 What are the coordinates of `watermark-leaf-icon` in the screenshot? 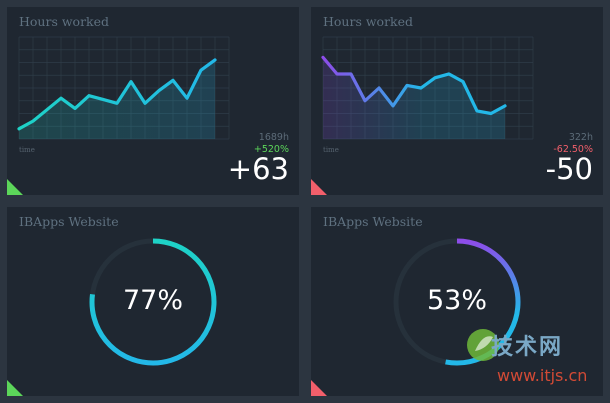 It's located at (483, 345).